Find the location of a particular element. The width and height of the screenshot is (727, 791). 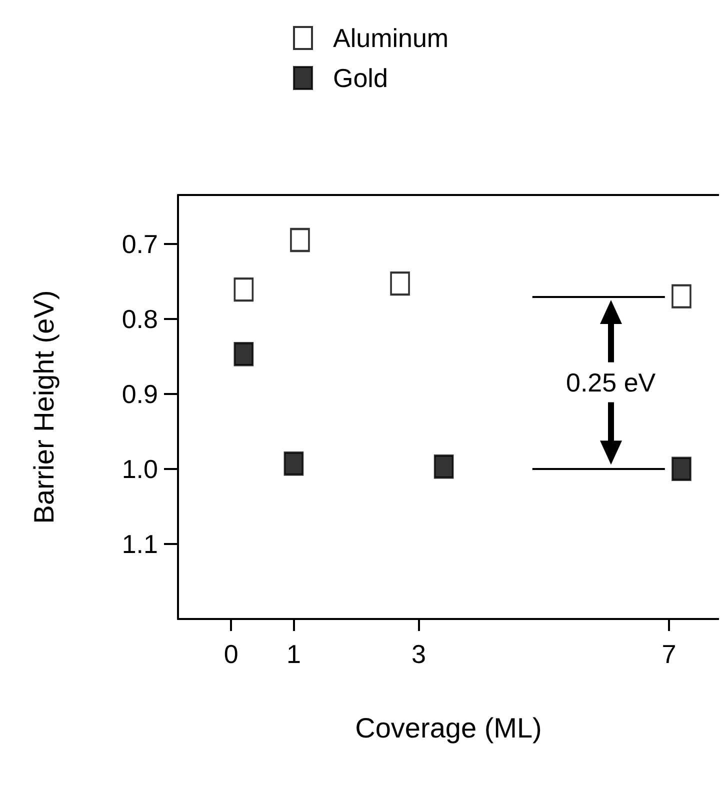

x-tick-label: 7 is located at coordinates (669, 654).